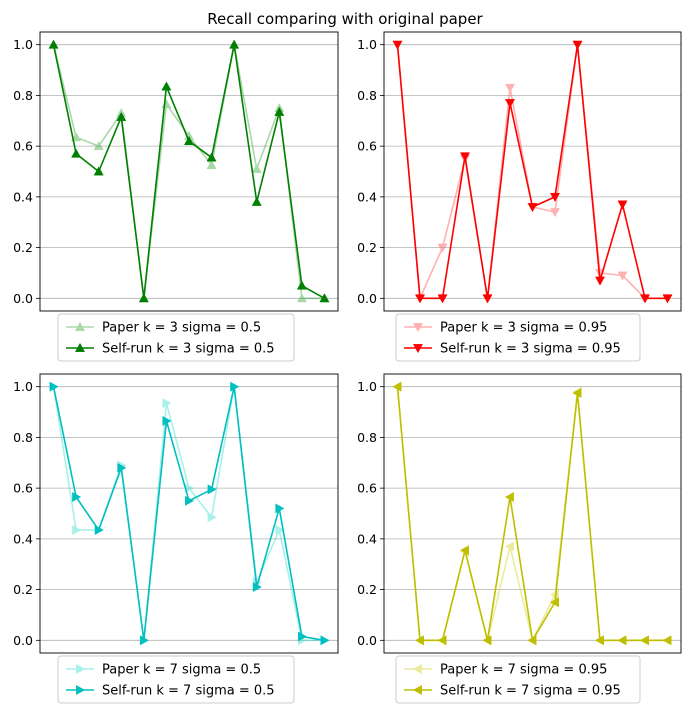 This screenshot has width=690, height=713. Describe the element at coordinates (188, 349) in the screenshot. I see `legend-label: Self-run k = 3 sigma = 0.5` at that location.